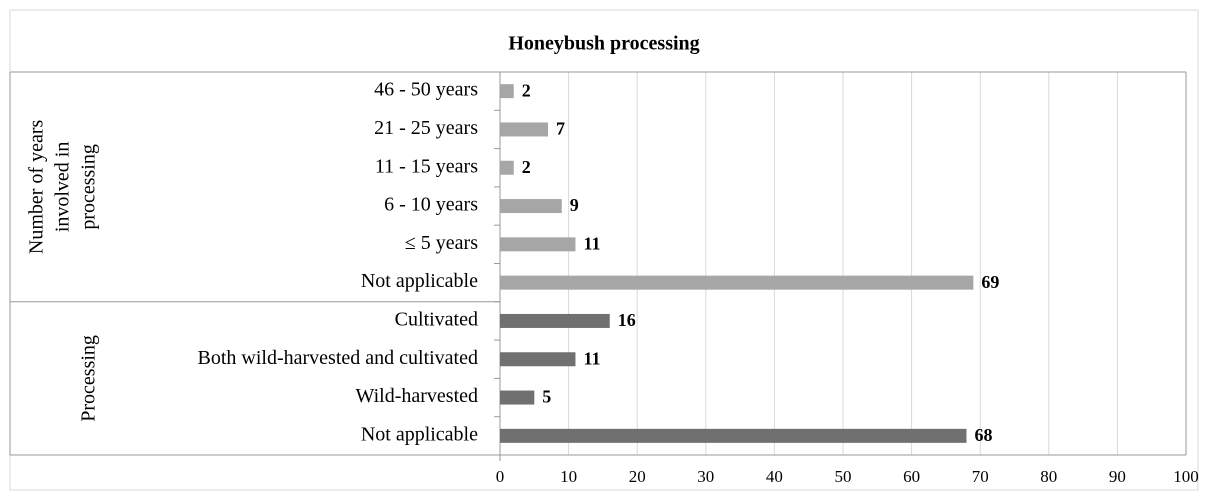  I want to click on x-tick-label: 20, so click(637, 476).